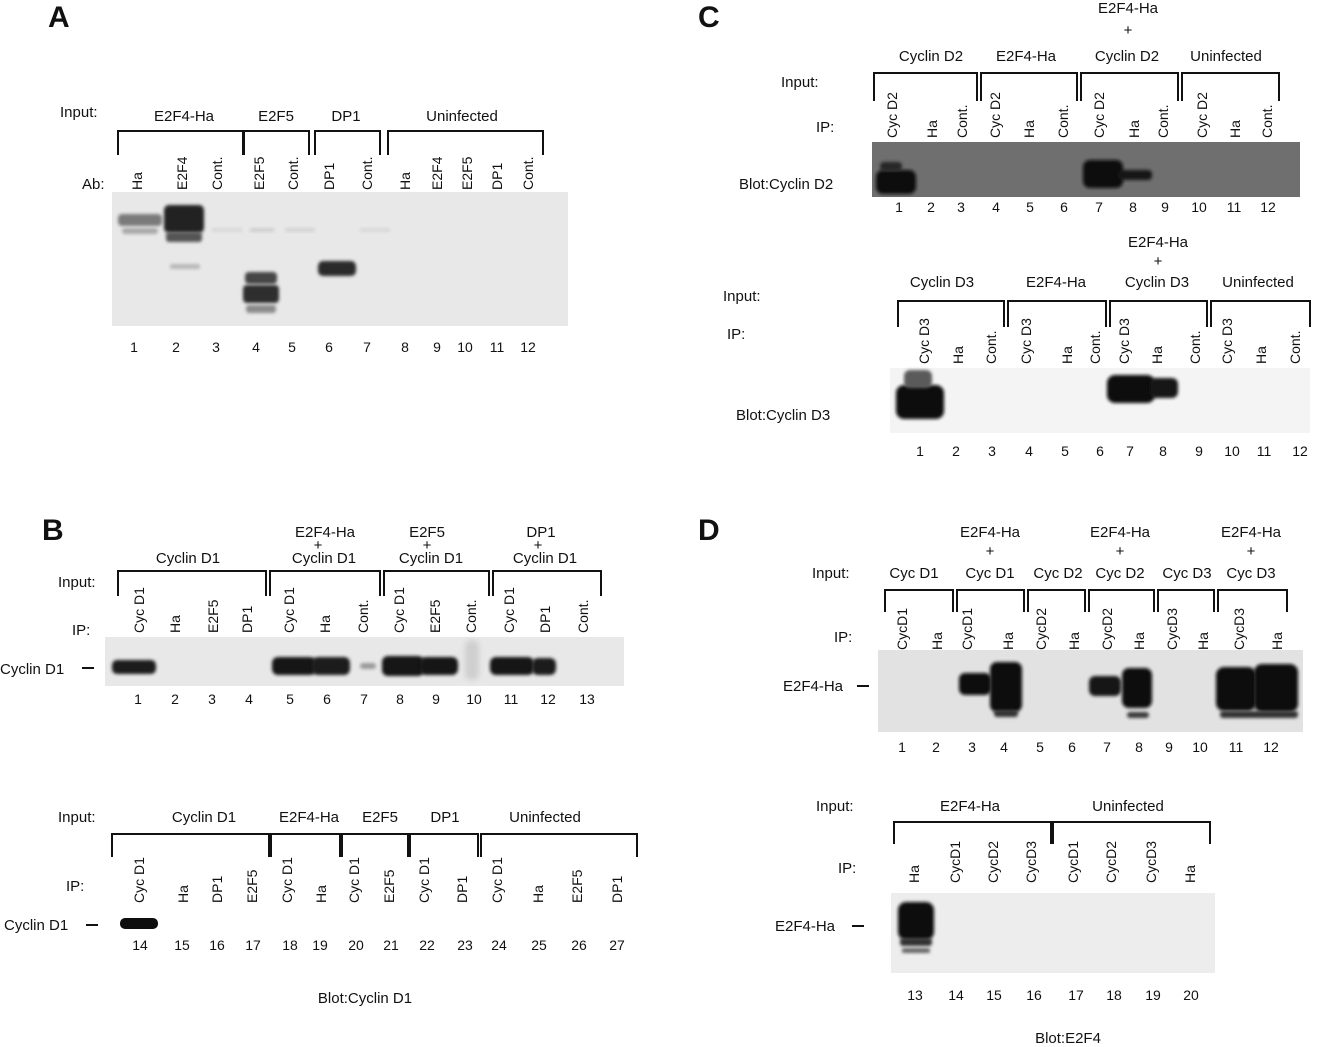 Image resolution: width=1333 pixels, height=1047 pixels. Describe the element at coordinates (1191, 995) in the screenshot. I see `svg-text: 20` at that location.